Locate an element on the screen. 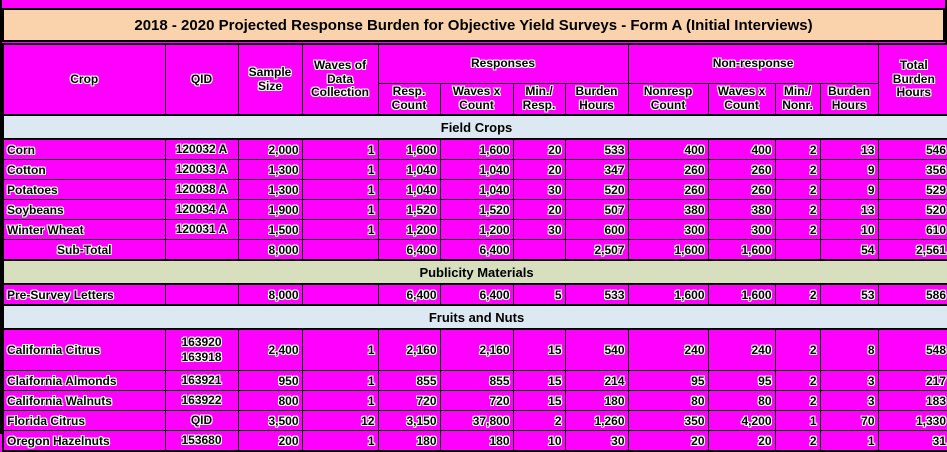  value-cell: 120032 A is located at coordinates (201, 149).